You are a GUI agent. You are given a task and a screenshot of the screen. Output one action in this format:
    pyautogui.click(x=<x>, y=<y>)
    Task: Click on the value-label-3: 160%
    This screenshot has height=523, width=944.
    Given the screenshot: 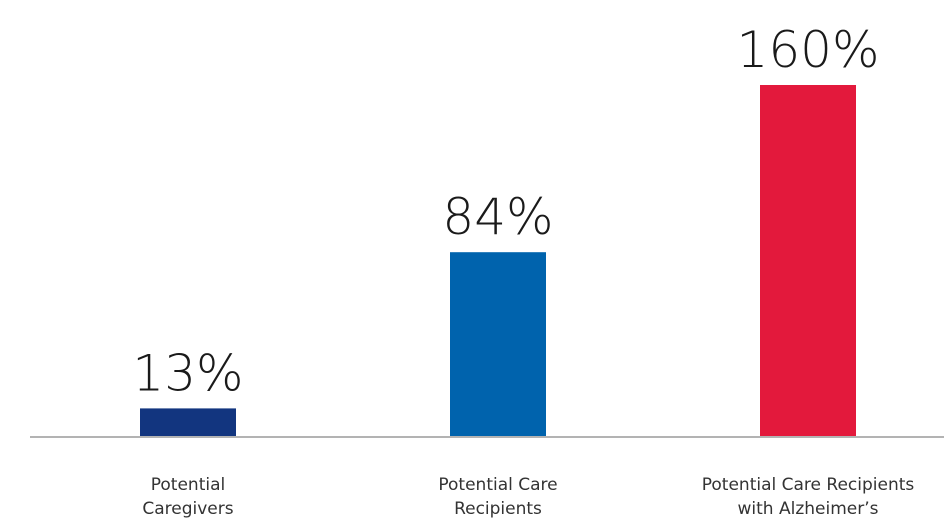 What is the action you would take?
    pyautogui.click(x=808, y=50)
    